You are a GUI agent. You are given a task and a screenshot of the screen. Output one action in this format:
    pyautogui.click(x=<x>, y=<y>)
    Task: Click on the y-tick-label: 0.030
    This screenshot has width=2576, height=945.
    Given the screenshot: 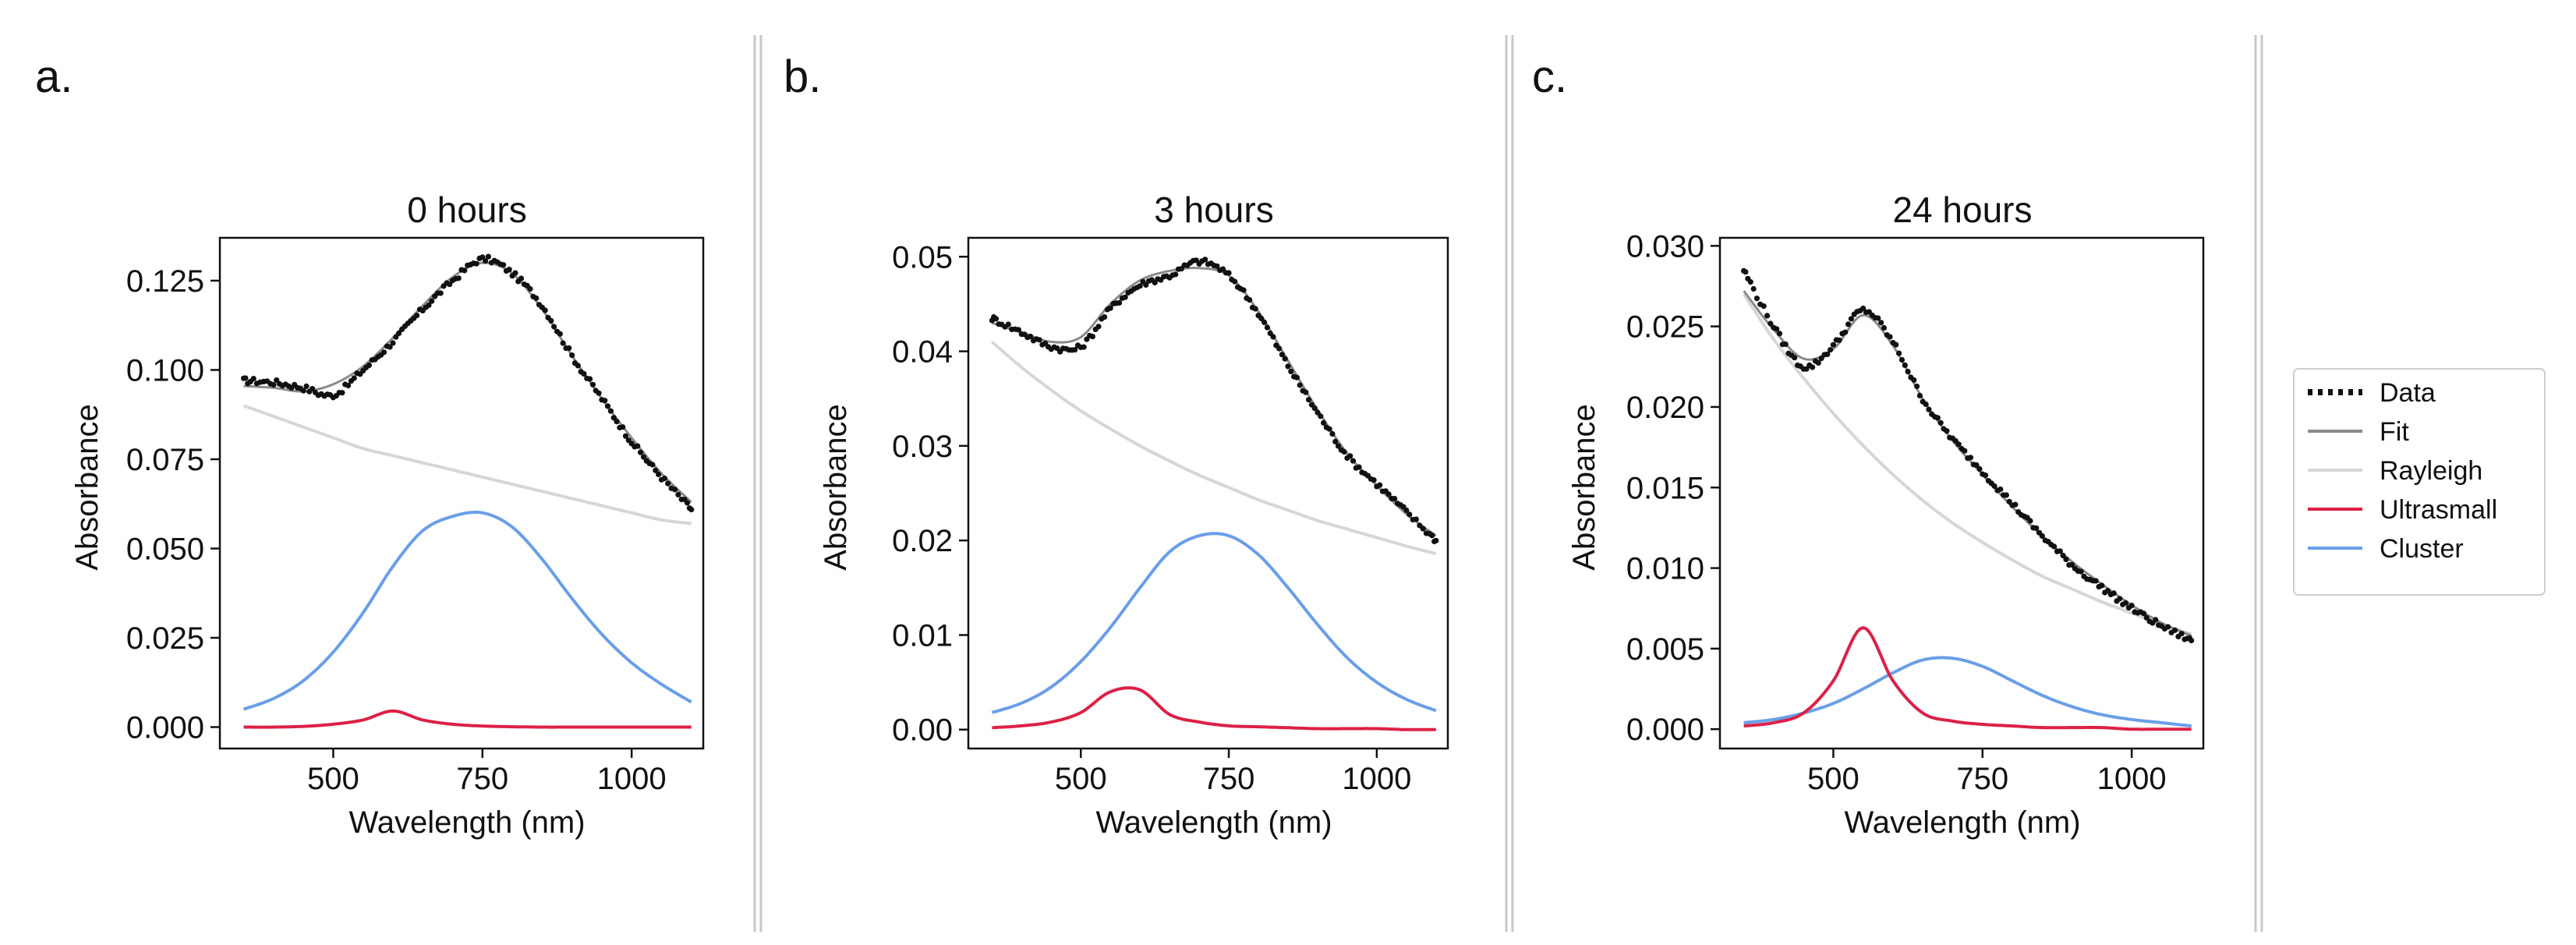 What is the action you would take?
    pyautogui.click(x=1665, y=247)
    